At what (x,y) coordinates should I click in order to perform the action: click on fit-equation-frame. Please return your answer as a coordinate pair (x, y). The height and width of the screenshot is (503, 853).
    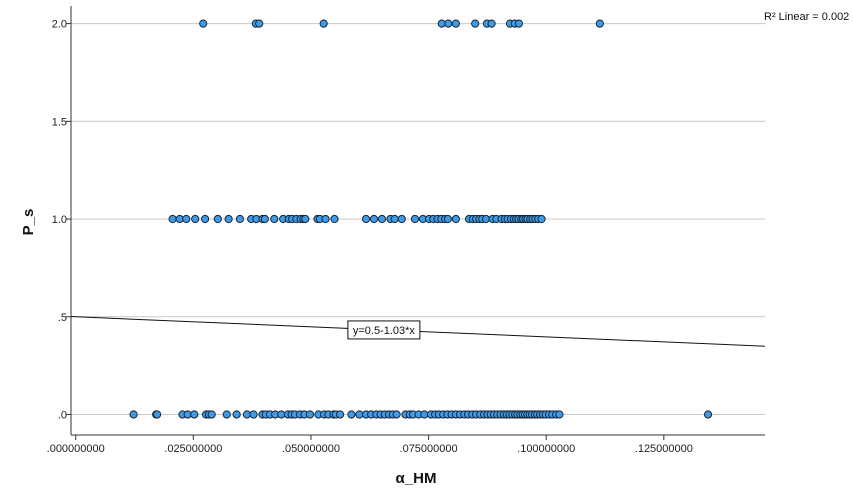
    Looking at the image, I should click on (384, 330).